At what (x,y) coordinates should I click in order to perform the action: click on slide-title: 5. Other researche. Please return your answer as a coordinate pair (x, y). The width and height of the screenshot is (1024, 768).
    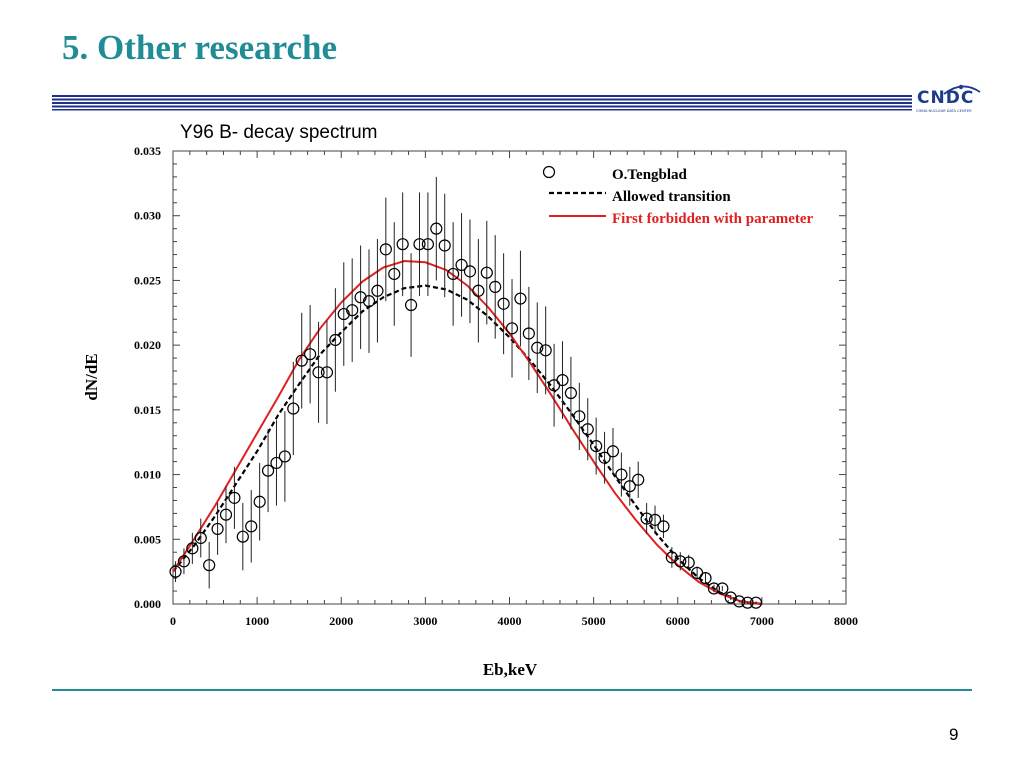
    Looking at the image, I should click on (200, 47).